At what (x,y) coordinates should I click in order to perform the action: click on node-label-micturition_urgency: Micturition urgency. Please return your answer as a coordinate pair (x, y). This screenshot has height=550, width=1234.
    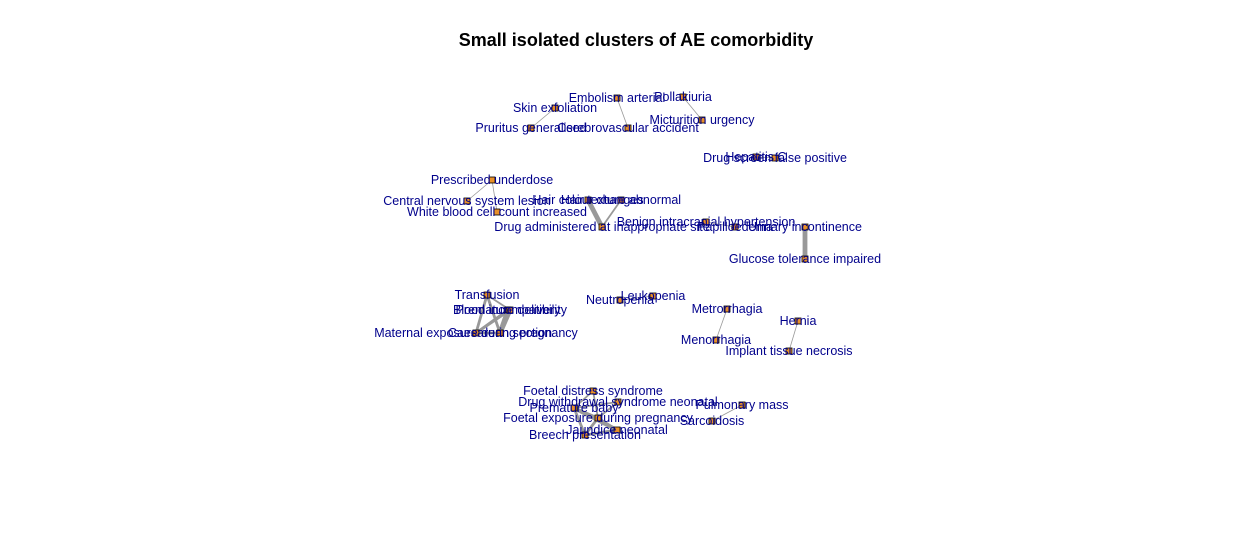
    Looking at the image, I should click on (703, 120).